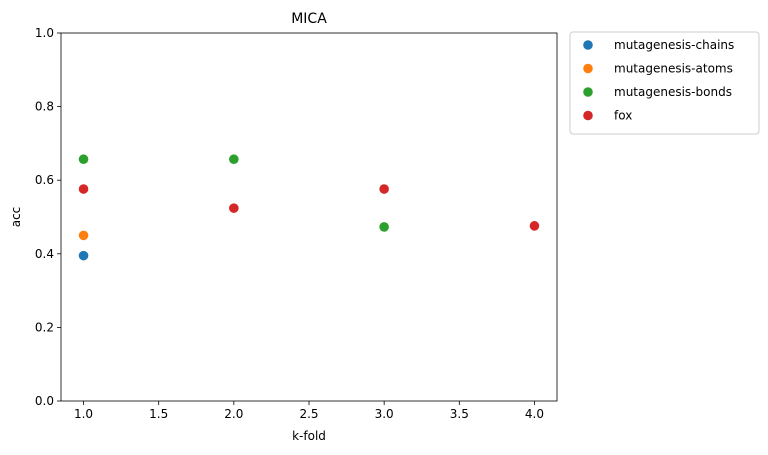 This screenshot has width=768, height=455. What do you see at coordinates (623, 116) in the screenshot?
I see `legend-label: fox` at bounding box center [623, 116].